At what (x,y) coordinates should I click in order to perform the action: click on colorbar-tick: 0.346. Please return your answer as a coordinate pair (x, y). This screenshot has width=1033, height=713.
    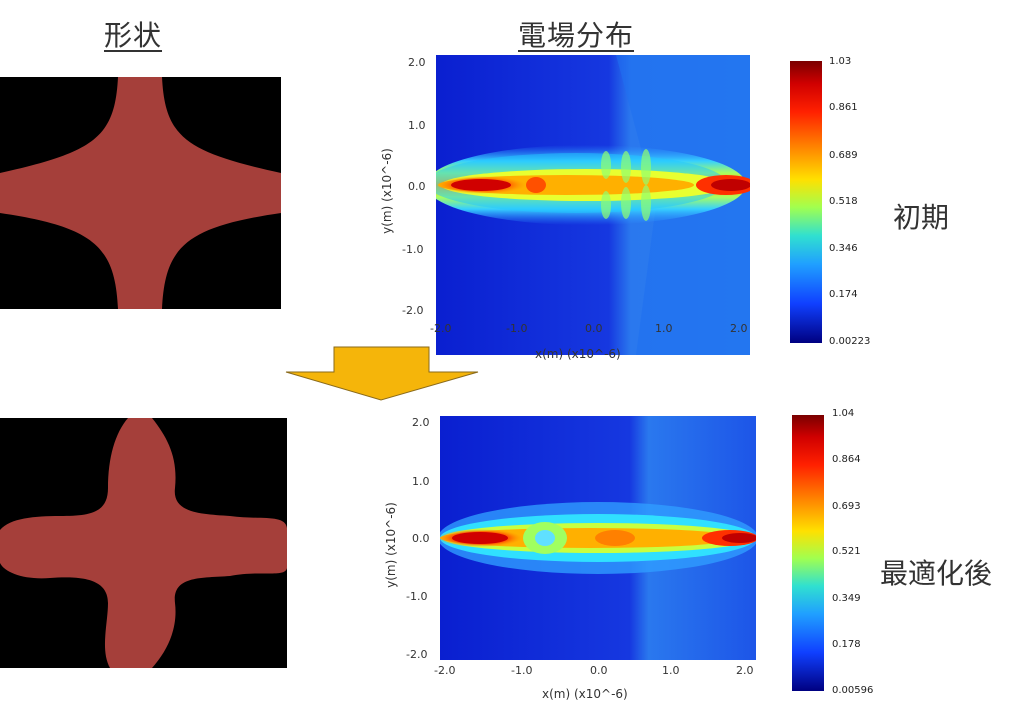
    Looking at the image, I should click on (843, 248).